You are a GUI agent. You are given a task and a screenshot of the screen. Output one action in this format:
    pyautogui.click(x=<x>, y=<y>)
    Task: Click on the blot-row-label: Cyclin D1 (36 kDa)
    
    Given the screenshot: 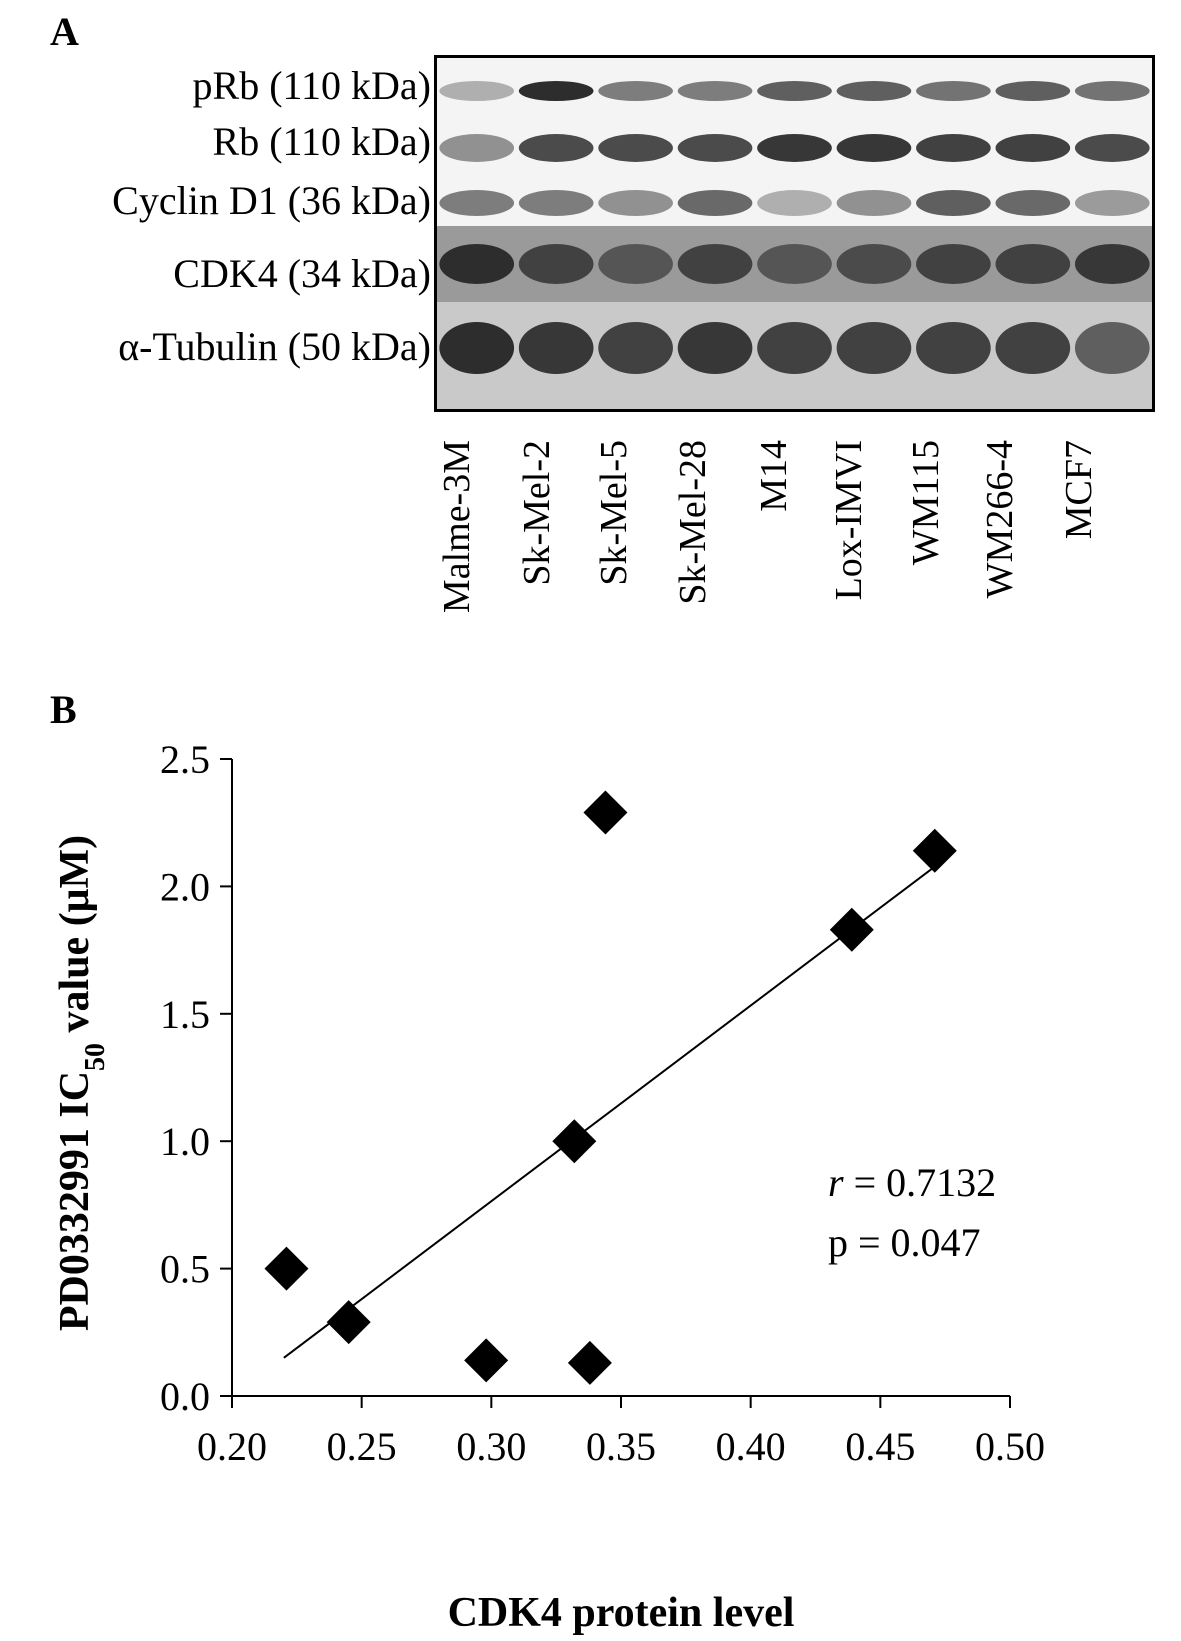 What is the action you would take?
    pyautogui.click(x=271, y=200)
    